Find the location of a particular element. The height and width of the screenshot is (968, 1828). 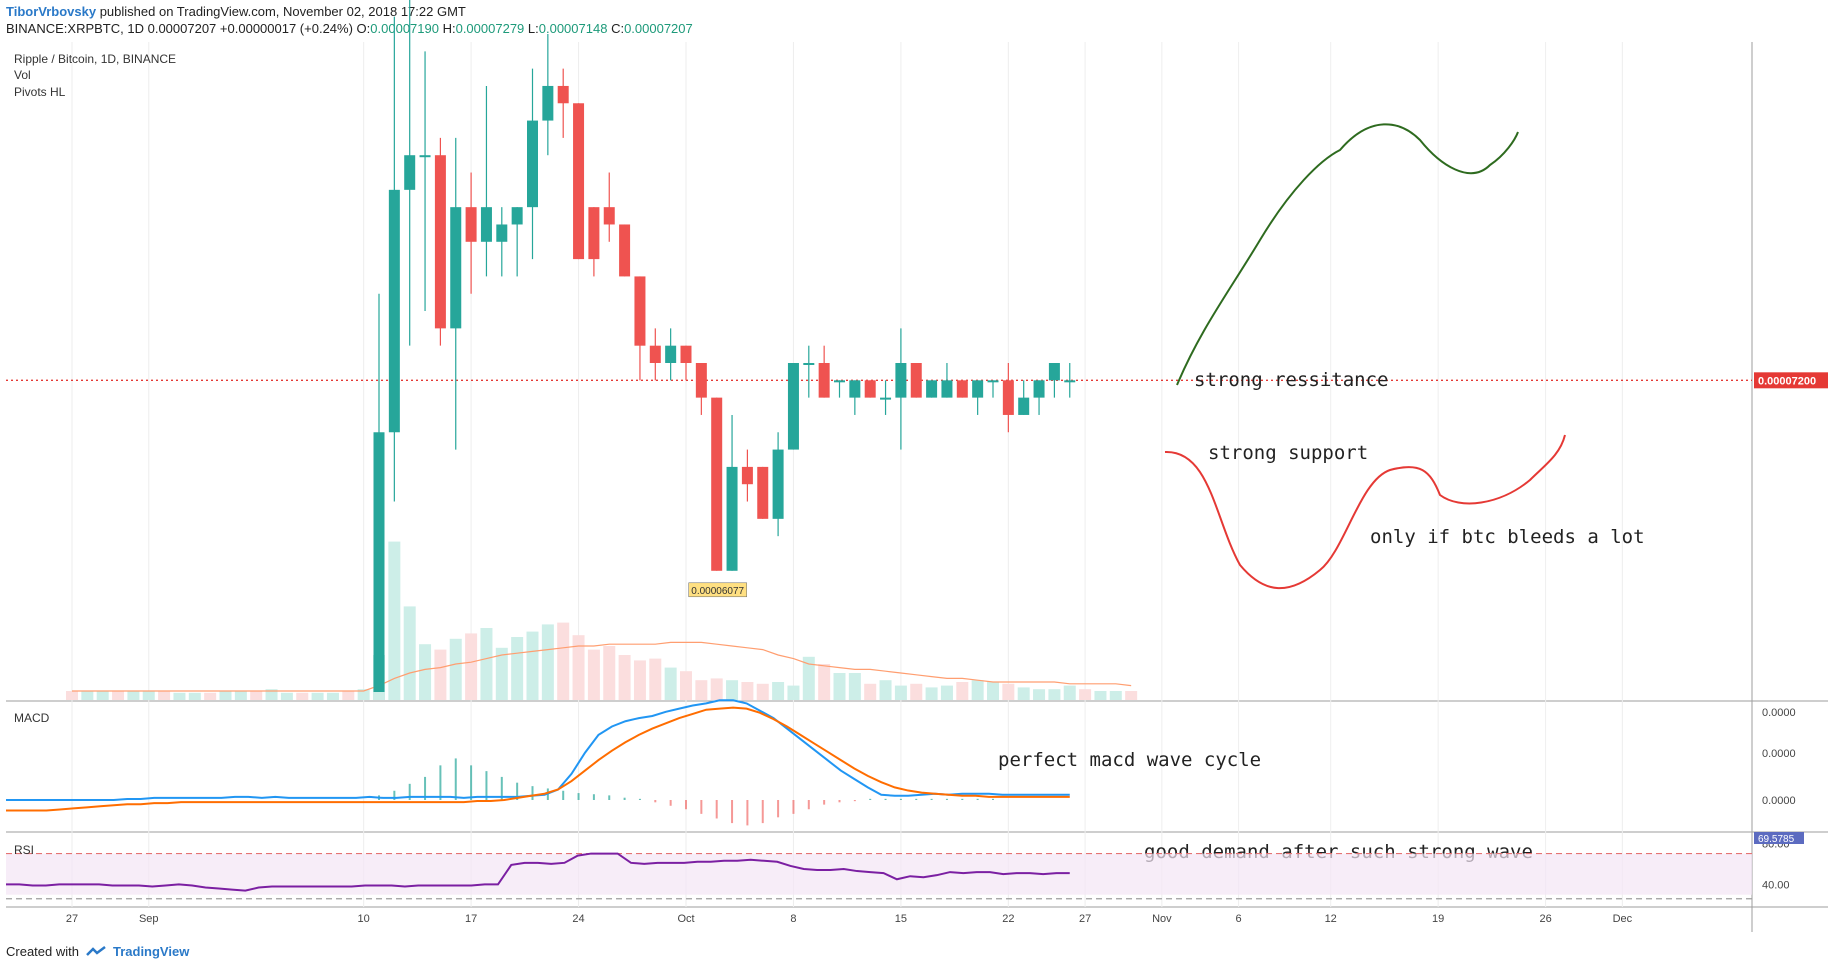

chart-title: Ripple / Bitcoin, 1D, BINANCE is located at coordinates (95, 59).